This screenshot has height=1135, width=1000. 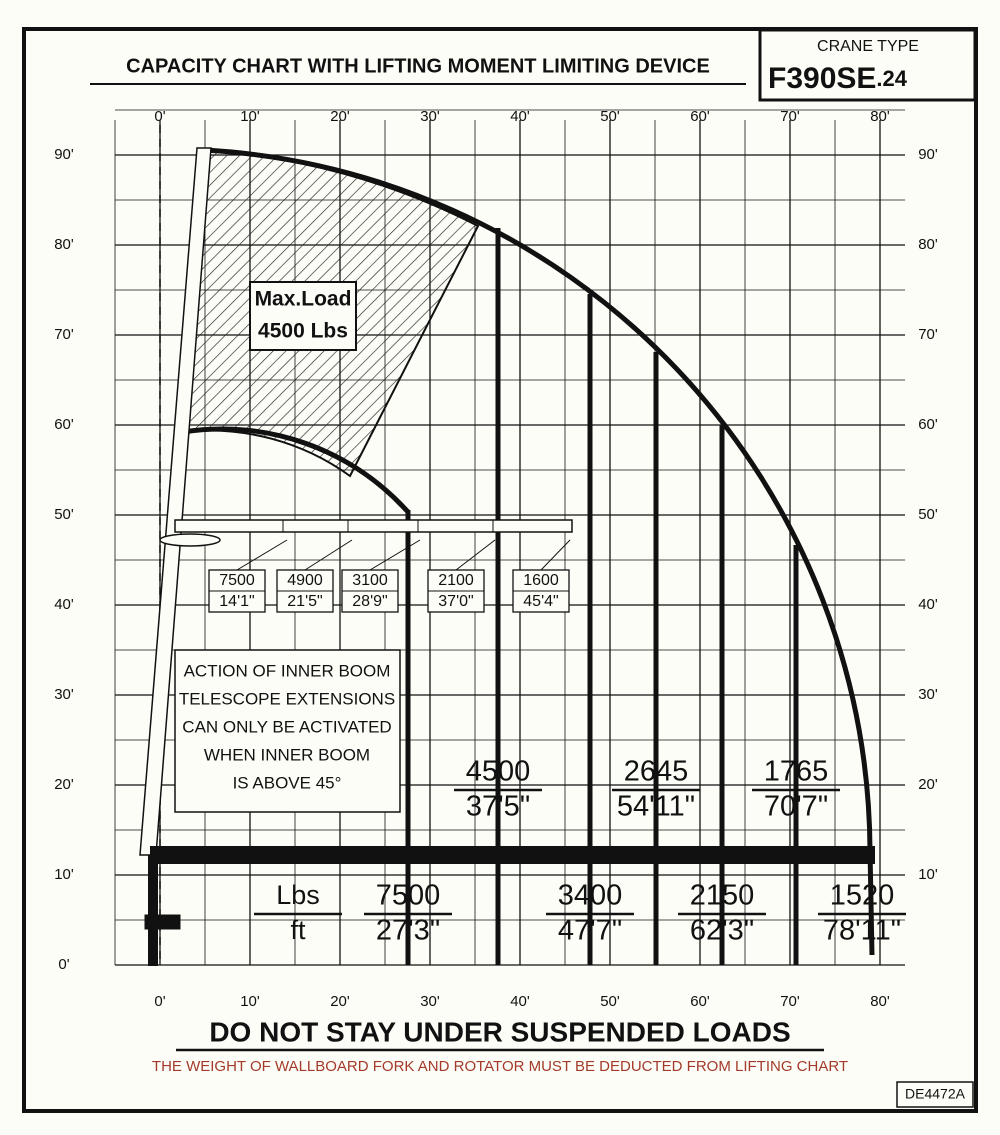 What do you see at coordinates (298, 895) in the screenshot?
I see `unit-load: Lbs` at bounding box center [298, 895].